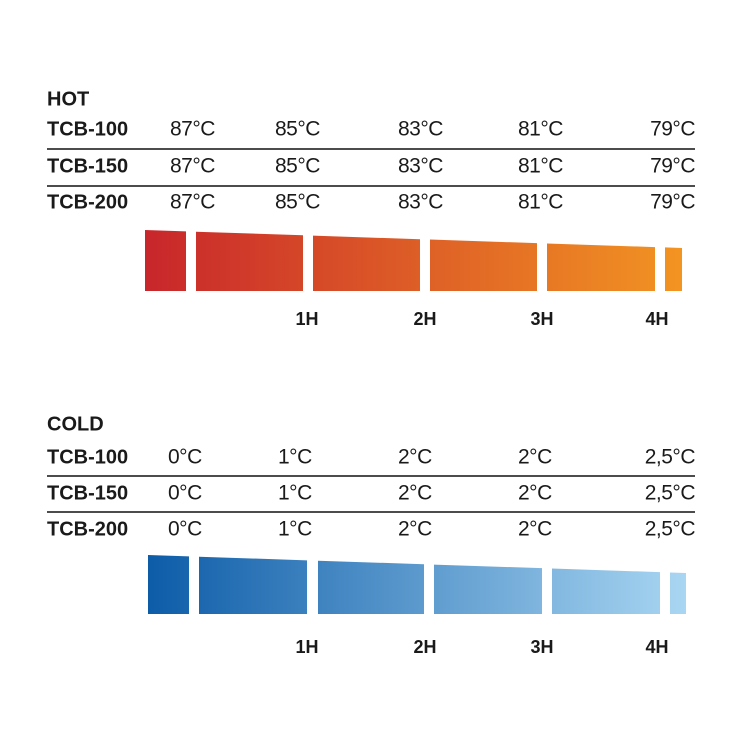 The width and height of the screenshot is (750, 750). What do you see at coordinates (68, 99) in the screenshot?
I see `section-title: HOT` at bounding box center [68, 99].